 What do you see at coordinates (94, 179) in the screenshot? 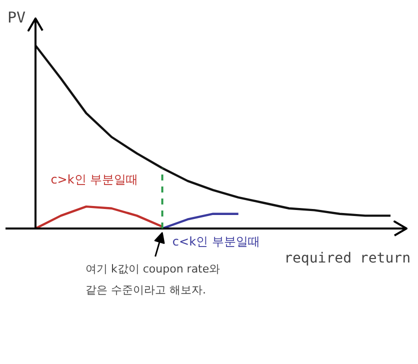
I see `text: c>k인 부분일때` at bounding box center [94, 179].